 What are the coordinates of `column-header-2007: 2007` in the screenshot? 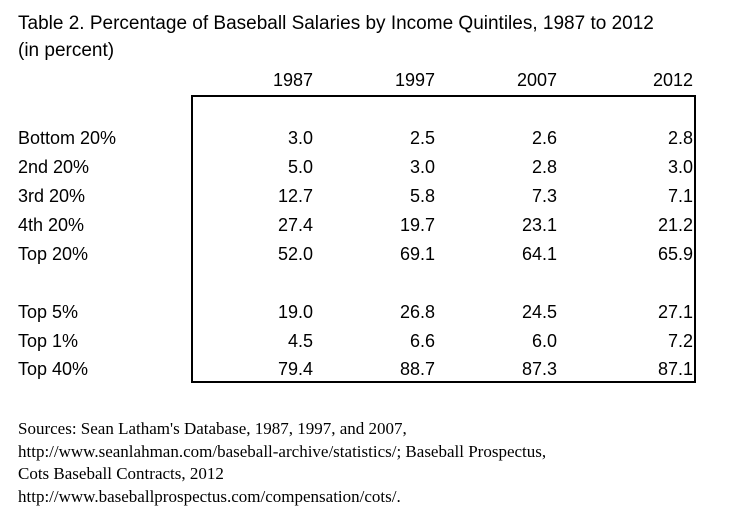 It's located at (536, 80).